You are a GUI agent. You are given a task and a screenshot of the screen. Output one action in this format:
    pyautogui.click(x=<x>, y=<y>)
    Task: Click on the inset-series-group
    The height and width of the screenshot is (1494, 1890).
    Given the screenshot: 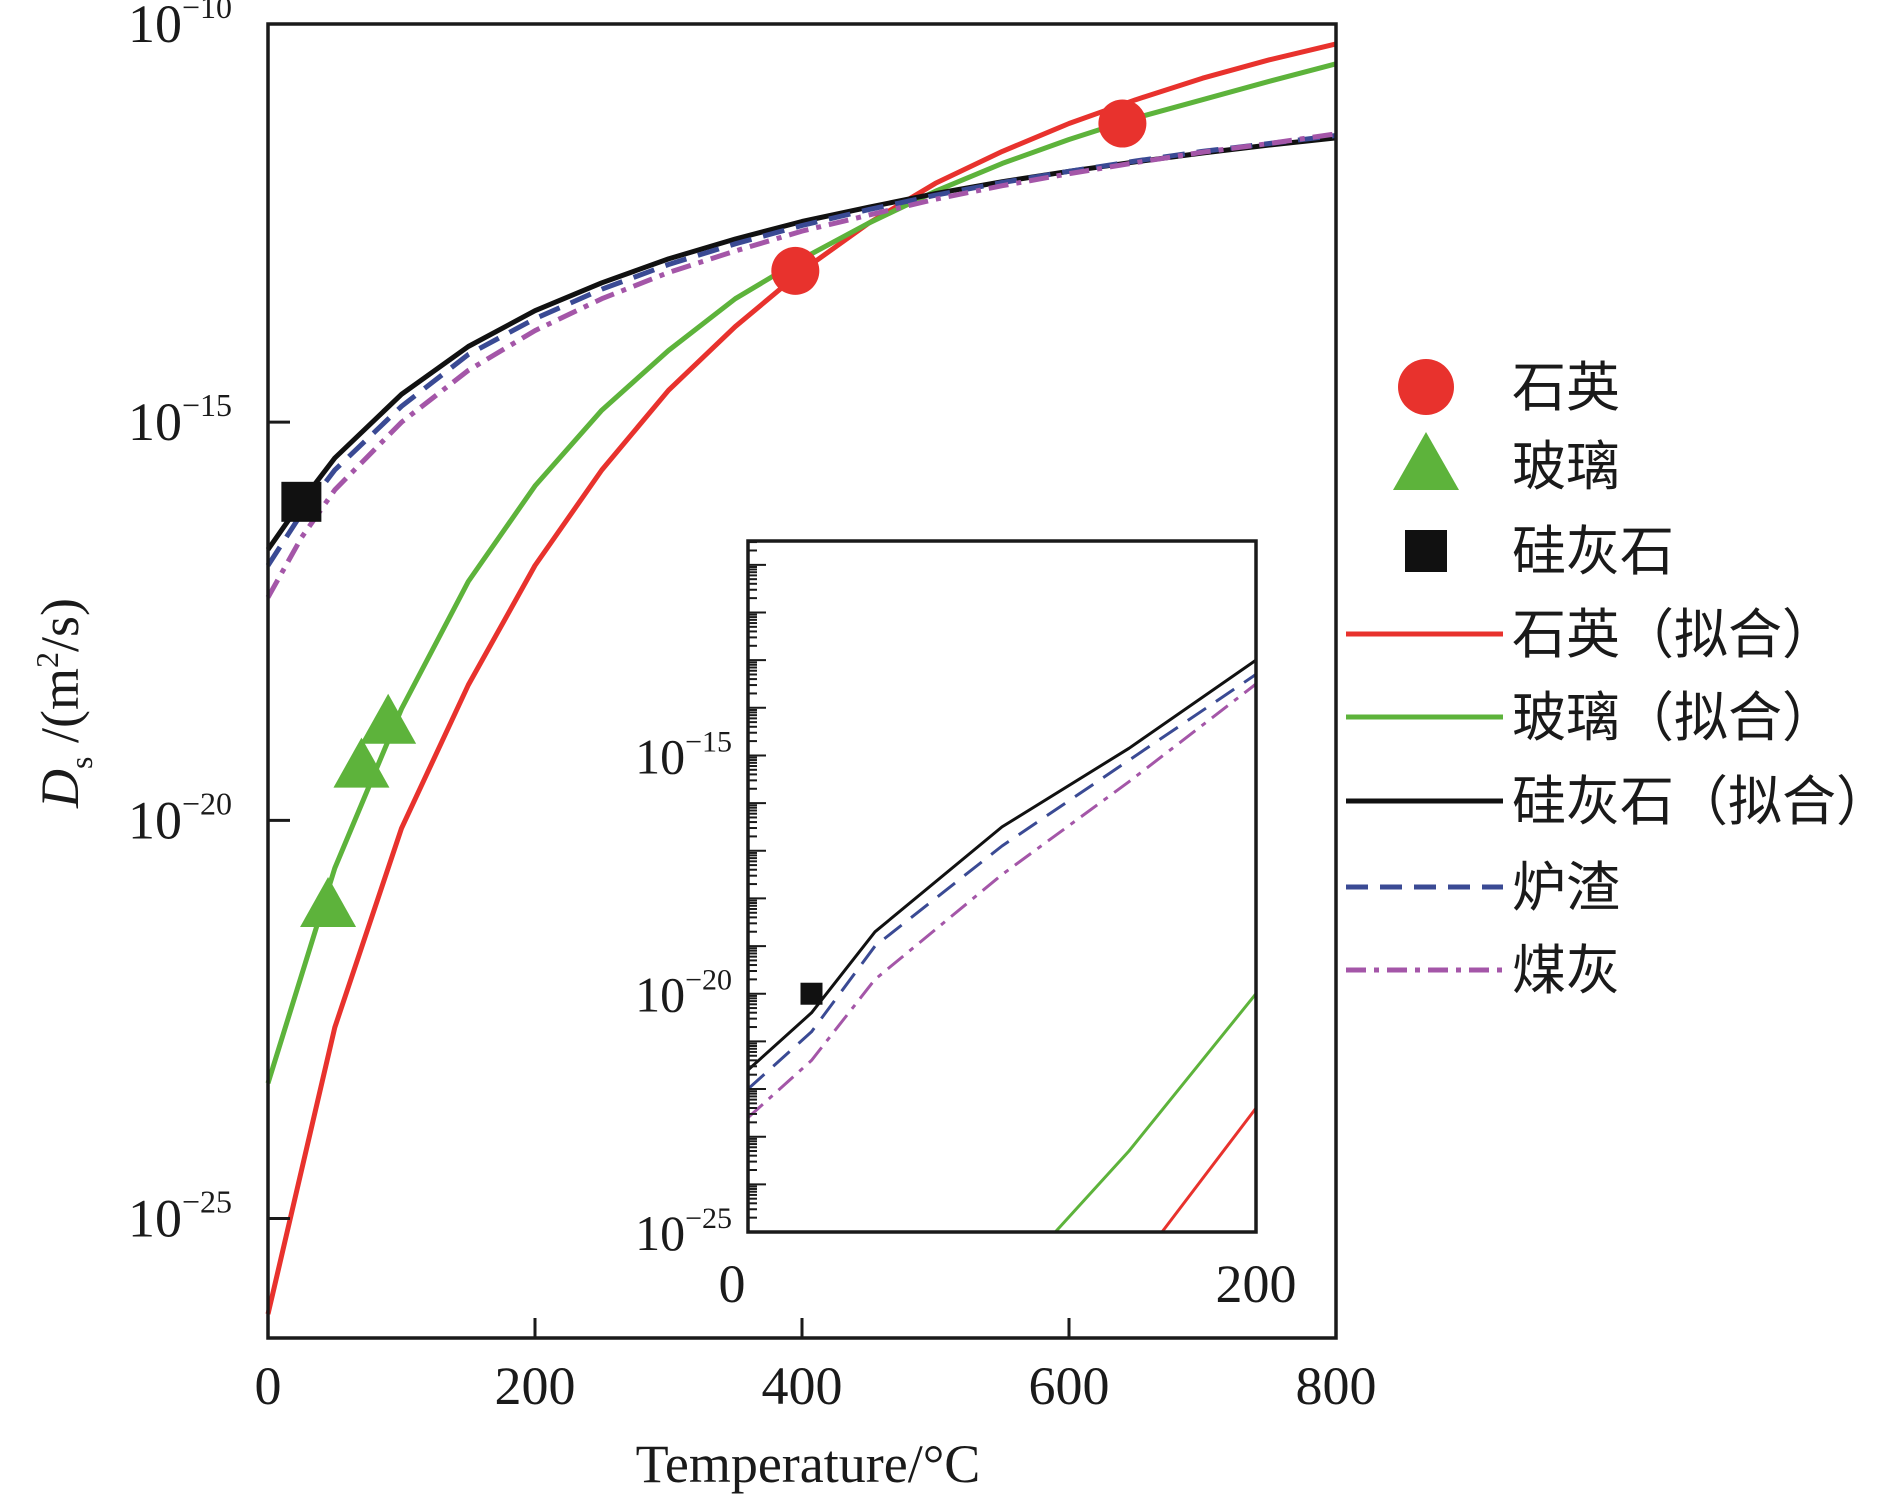 What is the action you would take?
    pyautogui.click(x=1002, y=946)
    